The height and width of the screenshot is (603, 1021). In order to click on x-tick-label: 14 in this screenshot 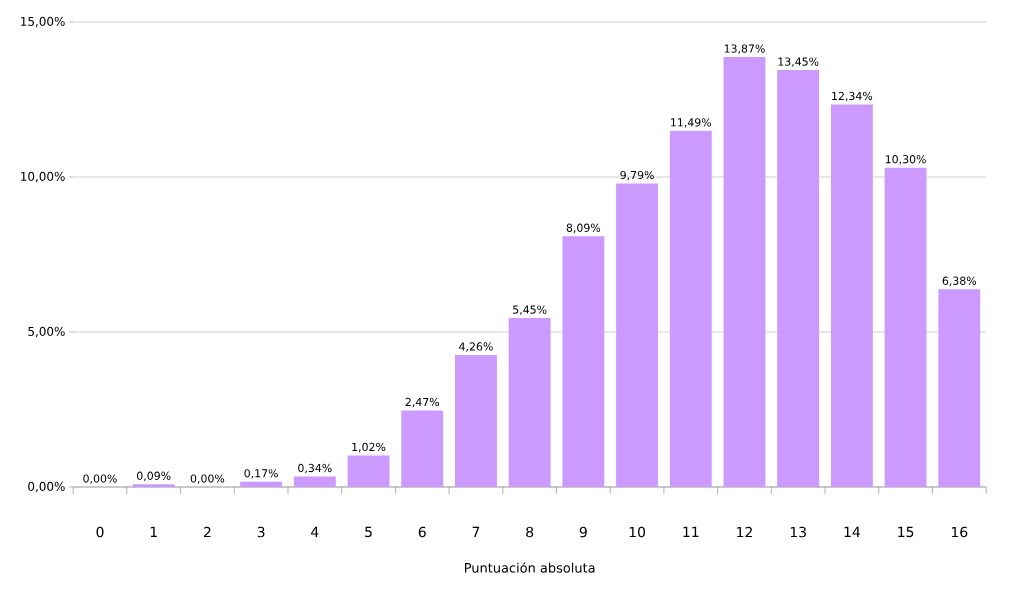, I will do `click(852, 531)`.